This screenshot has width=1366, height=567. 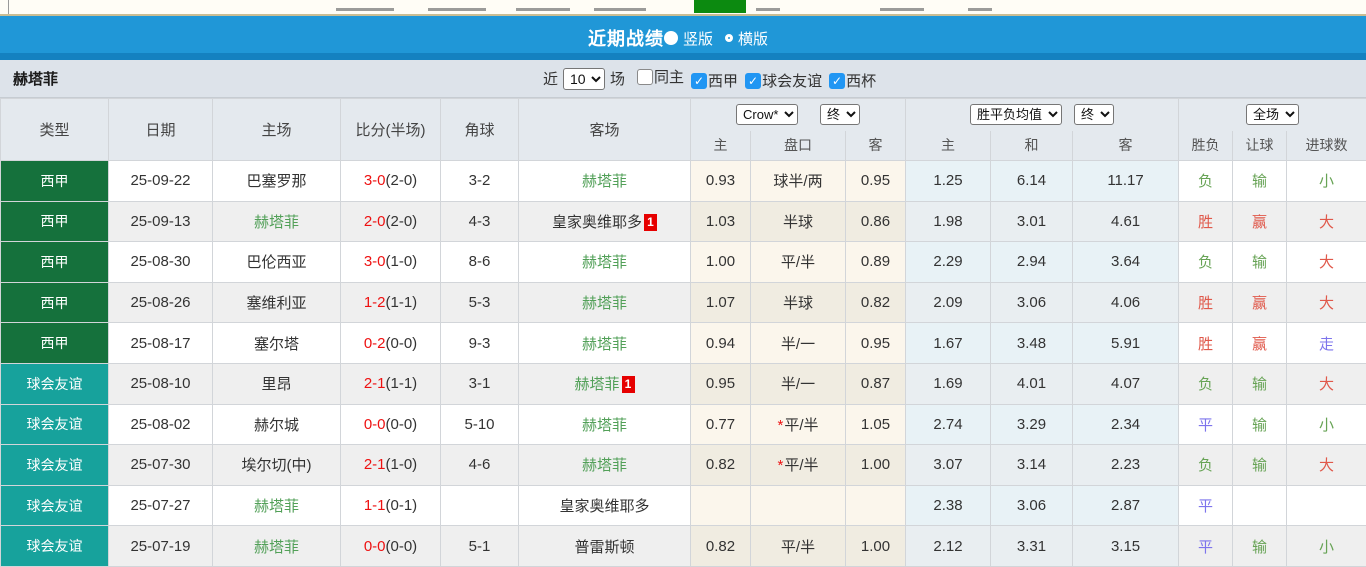 What do you see at coordinates (1032, 465) in the screenshot?
I see `avg-draw-cell: 3.14` at bounding box center [1032, 465].